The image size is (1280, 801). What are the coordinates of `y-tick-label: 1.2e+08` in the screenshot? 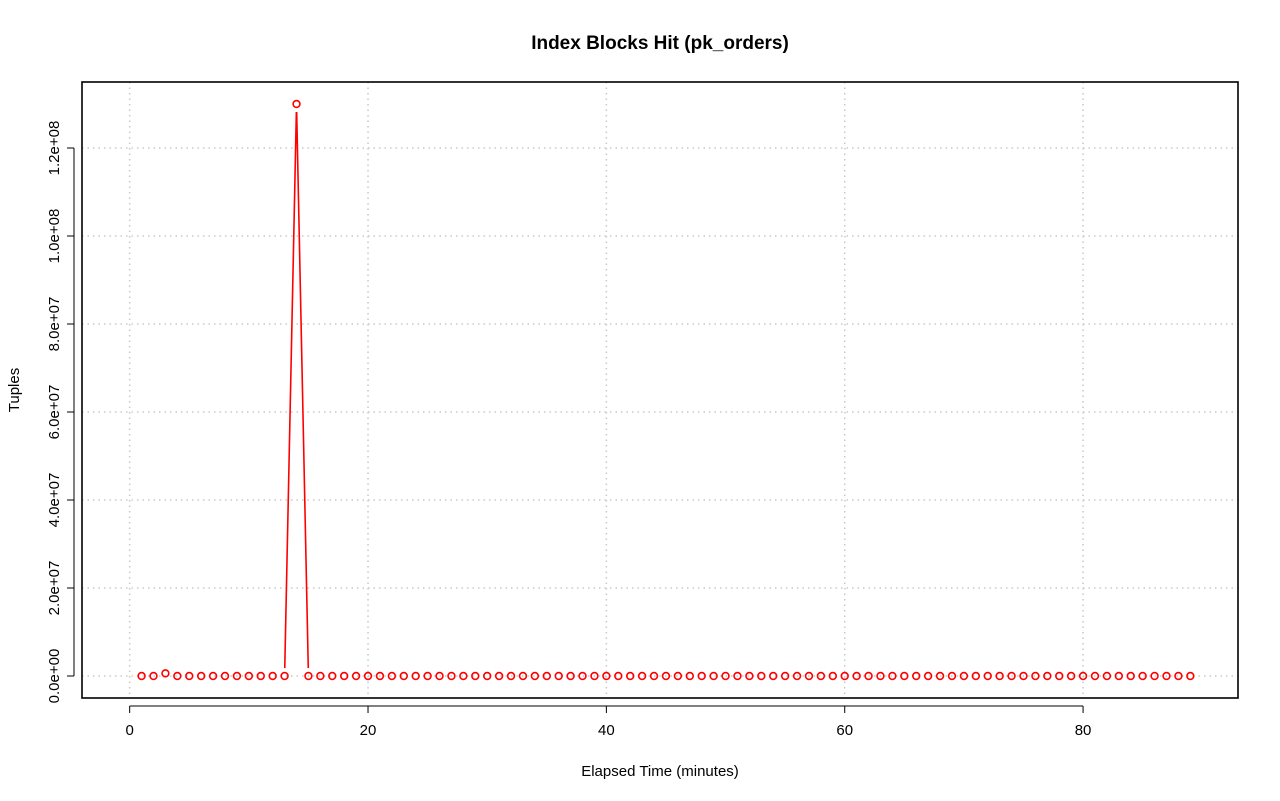 It's located at (54, 148).